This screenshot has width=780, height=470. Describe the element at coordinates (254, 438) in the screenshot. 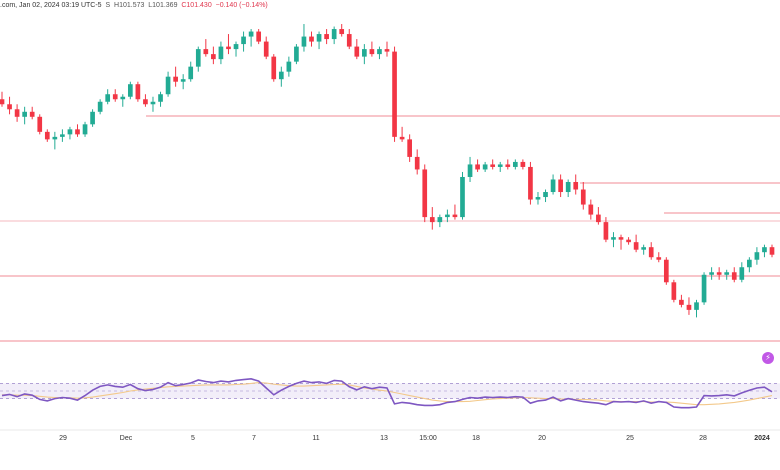

I see `x-tick-label: 7` at that location.